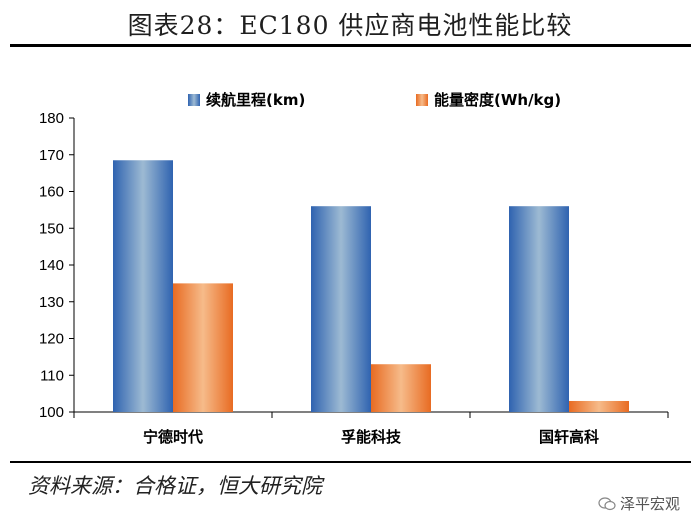  What do you see at coordinates (51, 155) in the screenshot?
I see `y-tick-label: 170` at bounding box center [51, 155].